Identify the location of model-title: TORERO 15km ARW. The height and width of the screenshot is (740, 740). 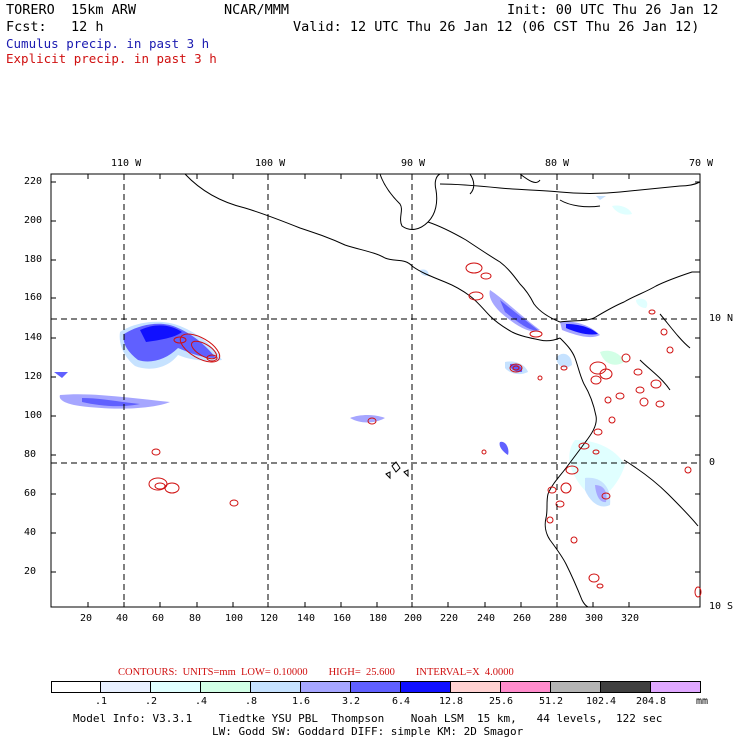
(71, 10).